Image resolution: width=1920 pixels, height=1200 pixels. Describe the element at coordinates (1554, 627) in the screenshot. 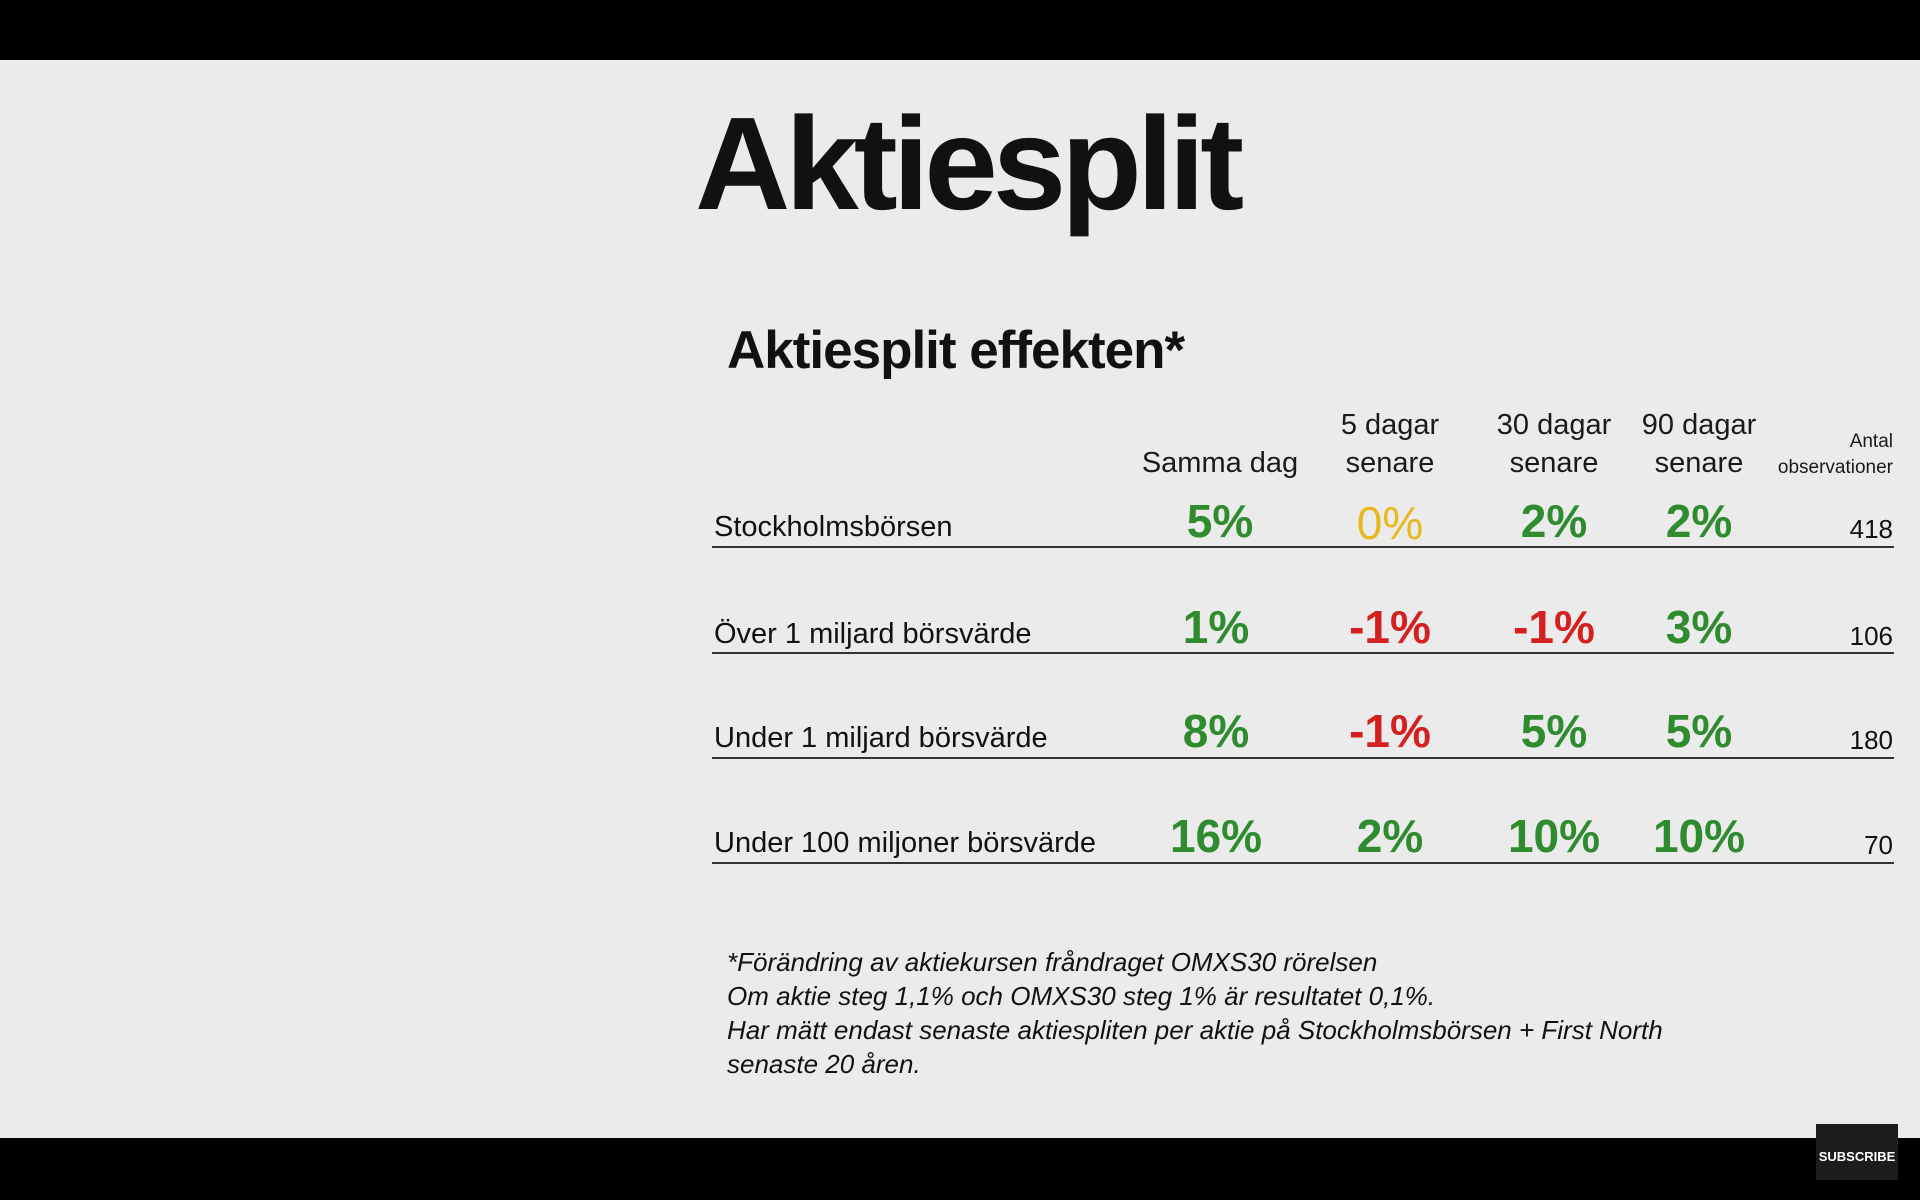

I see `cell-row2-30-days: -1%` at that location.